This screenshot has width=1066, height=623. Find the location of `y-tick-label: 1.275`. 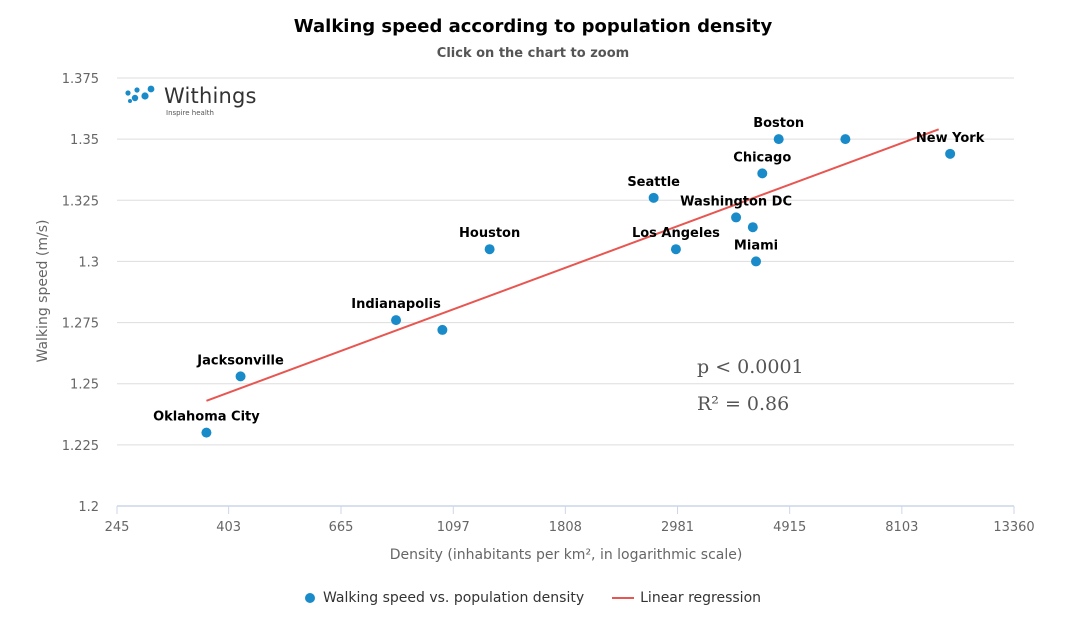

y-tick-label: 1.275 is located at coordinates (80, 324).